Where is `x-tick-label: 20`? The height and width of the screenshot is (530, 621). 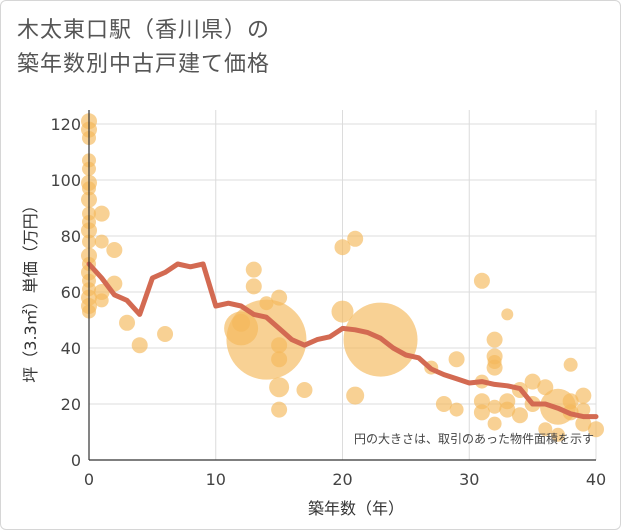 x-tick-label: 20 is located at coordinates (342, 479).